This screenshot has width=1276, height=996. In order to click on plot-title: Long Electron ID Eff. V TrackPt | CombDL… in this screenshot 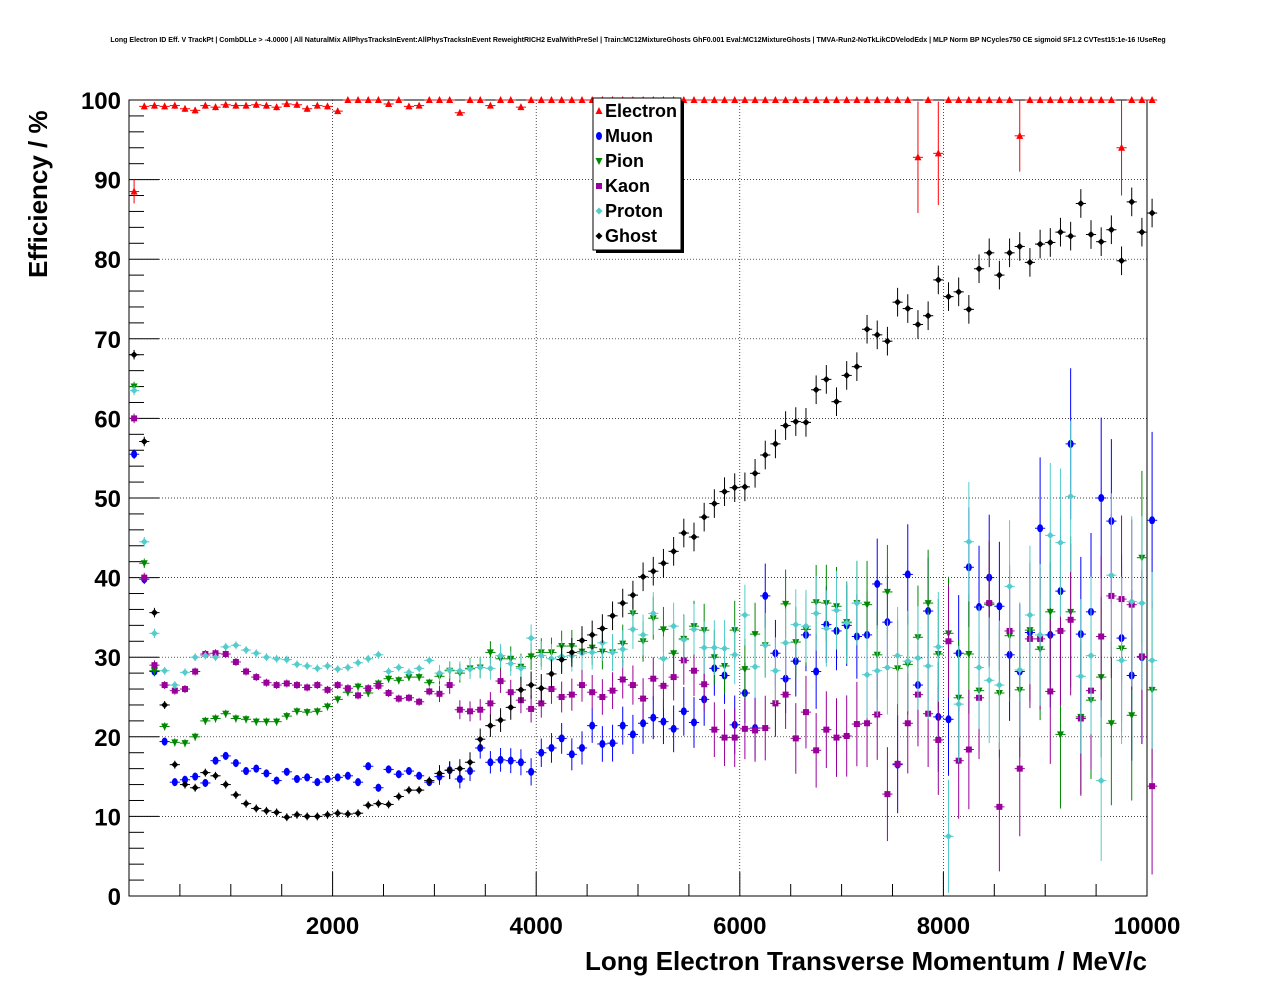, I will do `click(637, 40)`.